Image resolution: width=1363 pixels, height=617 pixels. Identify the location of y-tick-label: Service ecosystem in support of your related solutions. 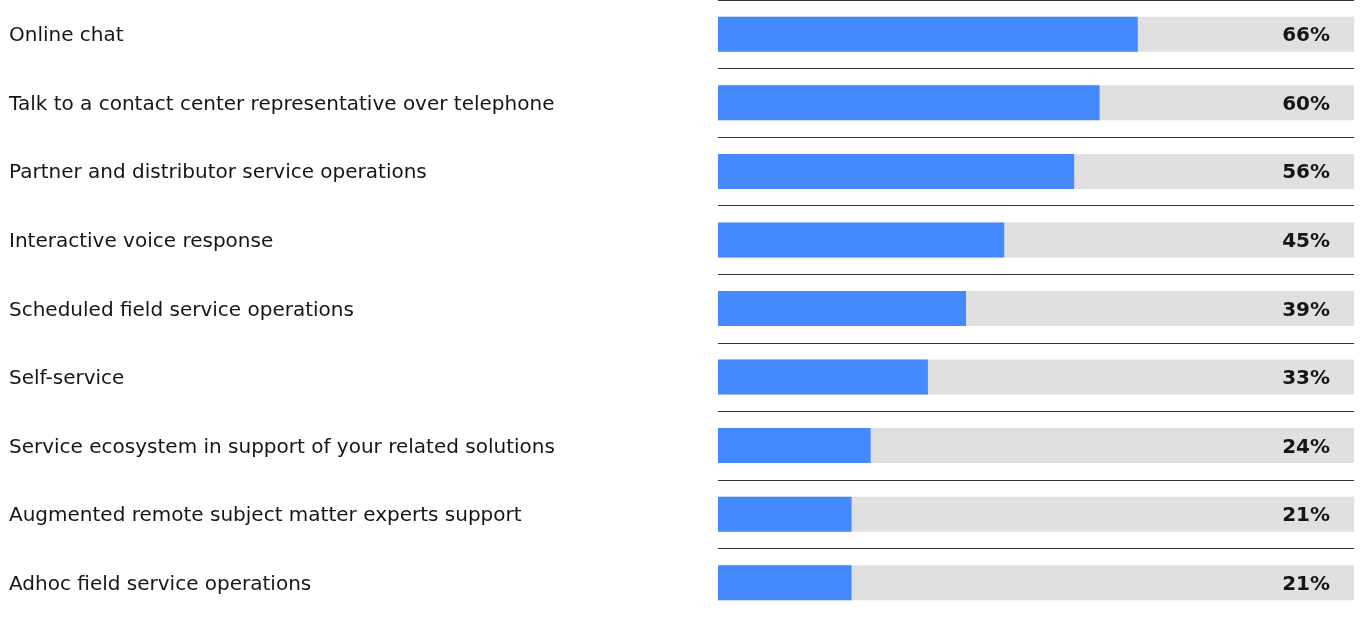
(282, 445).